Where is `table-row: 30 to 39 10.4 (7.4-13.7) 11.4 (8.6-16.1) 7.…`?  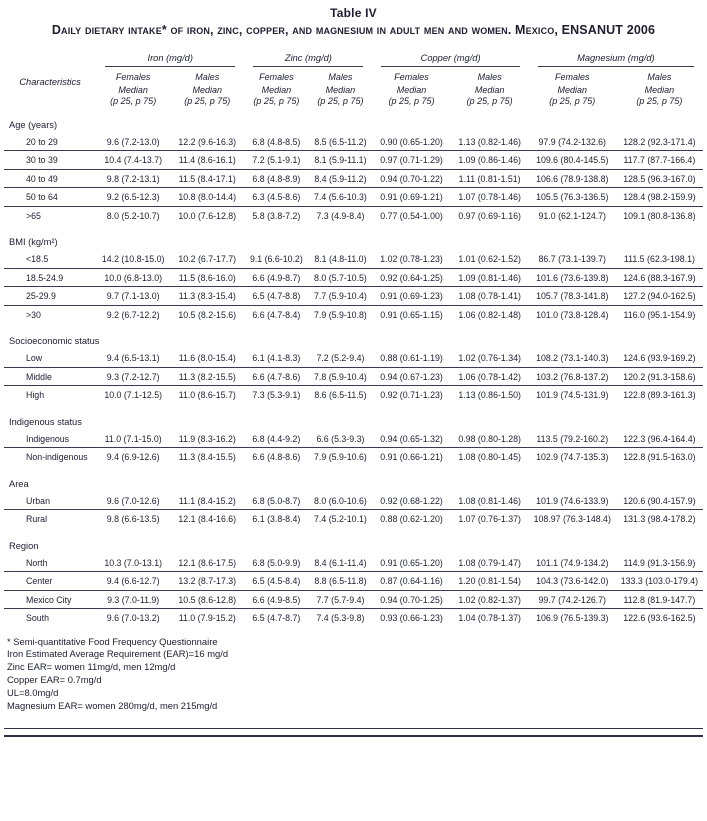
table-row: 30 to 39 10.4 (7.4-13.7) 11.4 (8.6-16.1) 7.… is located at coordinates (353, 160).